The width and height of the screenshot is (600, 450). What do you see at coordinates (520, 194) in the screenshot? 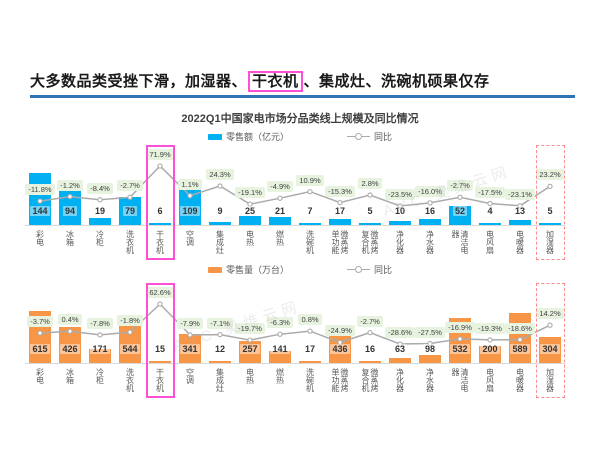
I see `yoy-label: -23.1%` at bounding box center [520, 194].